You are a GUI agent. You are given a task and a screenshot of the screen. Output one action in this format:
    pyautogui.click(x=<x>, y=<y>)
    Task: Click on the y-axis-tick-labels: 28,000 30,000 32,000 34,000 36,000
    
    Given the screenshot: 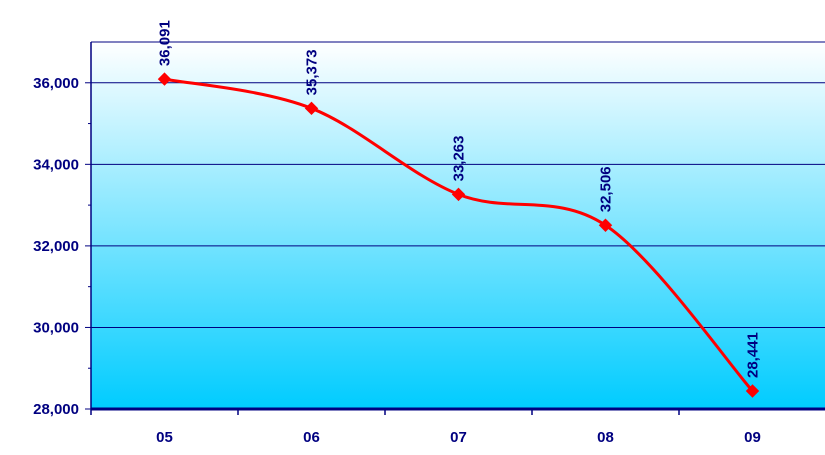 What is the action you would take?
    pyautogui.click(x=56, y=246)
    